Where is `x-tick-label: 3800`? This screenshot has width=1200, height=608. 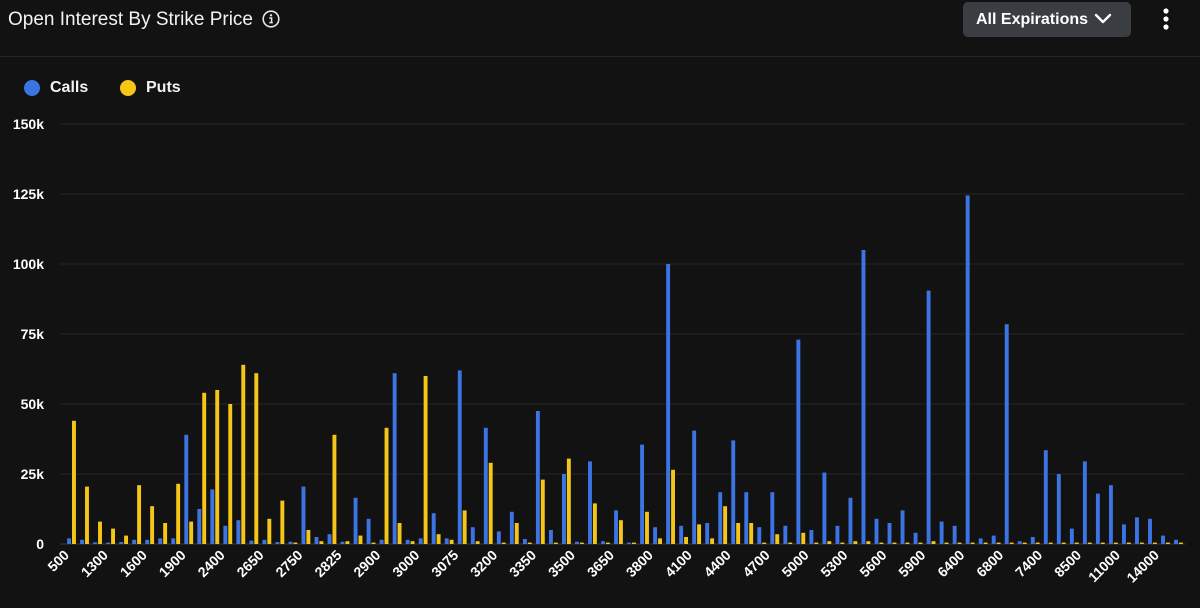
x-tick-label: 3800 is located at coordinates (639, 563).